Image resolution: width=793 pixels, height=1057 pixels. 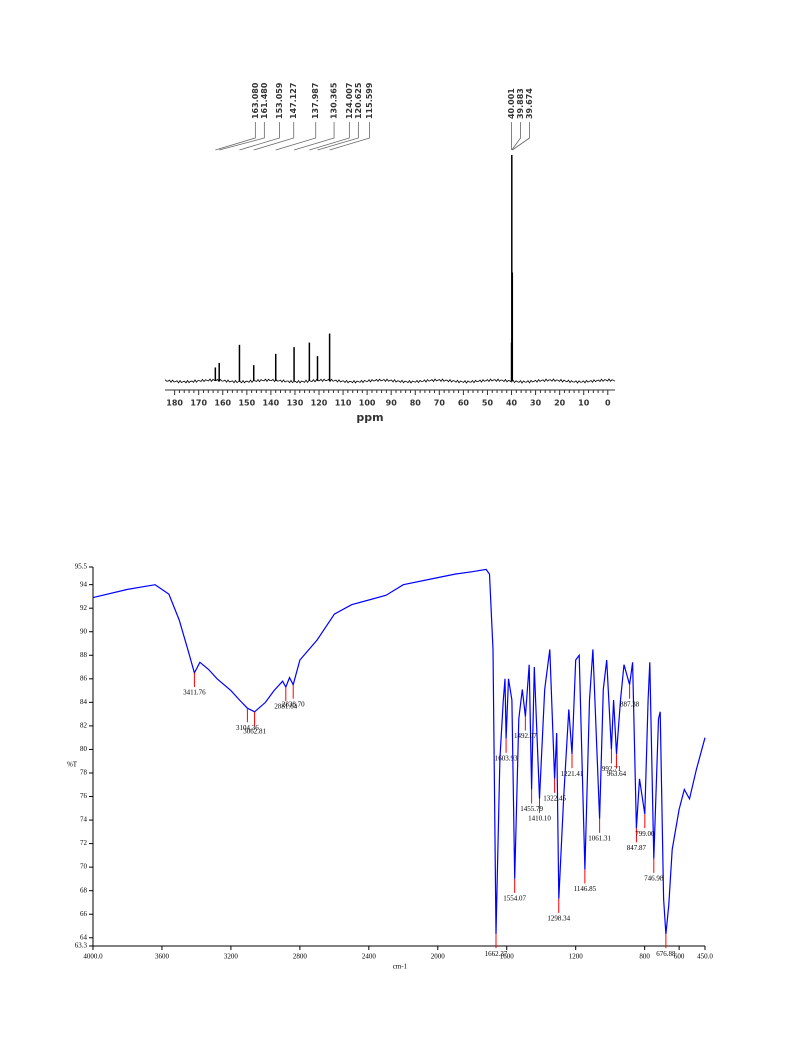 What do you see at coordinates (264, 100) in the screenshot?
I see `peak-label: 161.480` at bounding box center [264, 100].